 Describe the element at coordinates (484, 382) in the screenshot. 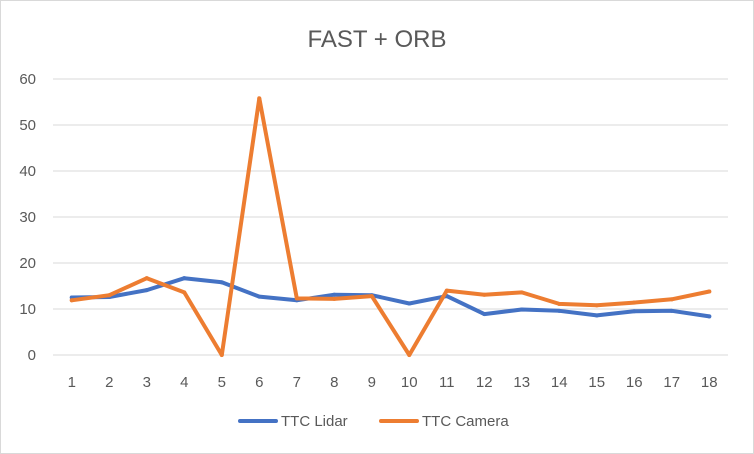

I see `x-tick-label: 12` at that location.